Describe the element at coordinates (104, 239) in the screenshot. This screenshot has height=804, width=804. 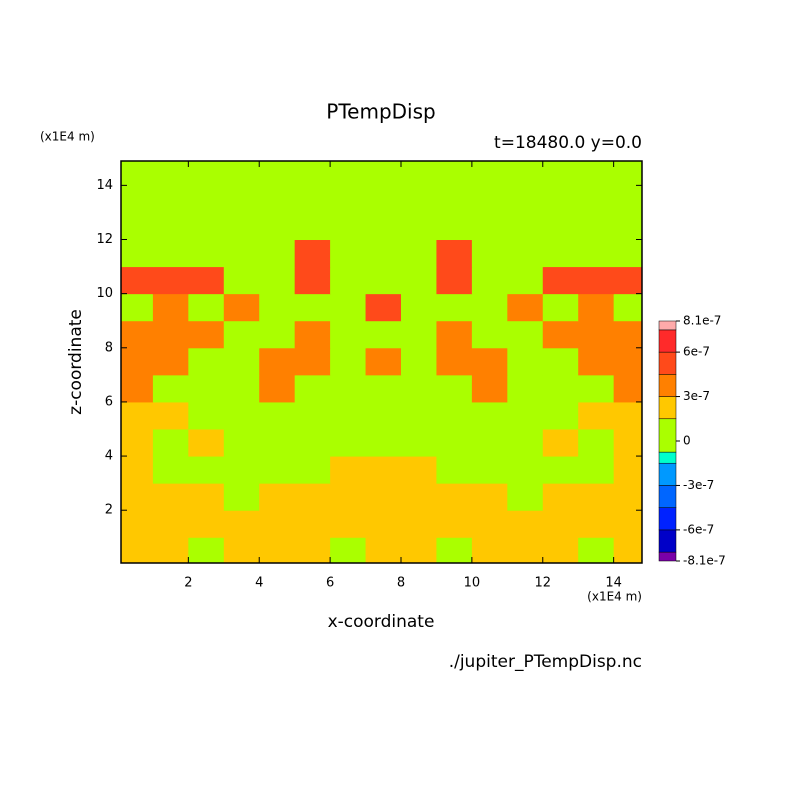
I see `y-tick-label: 12` at that location.